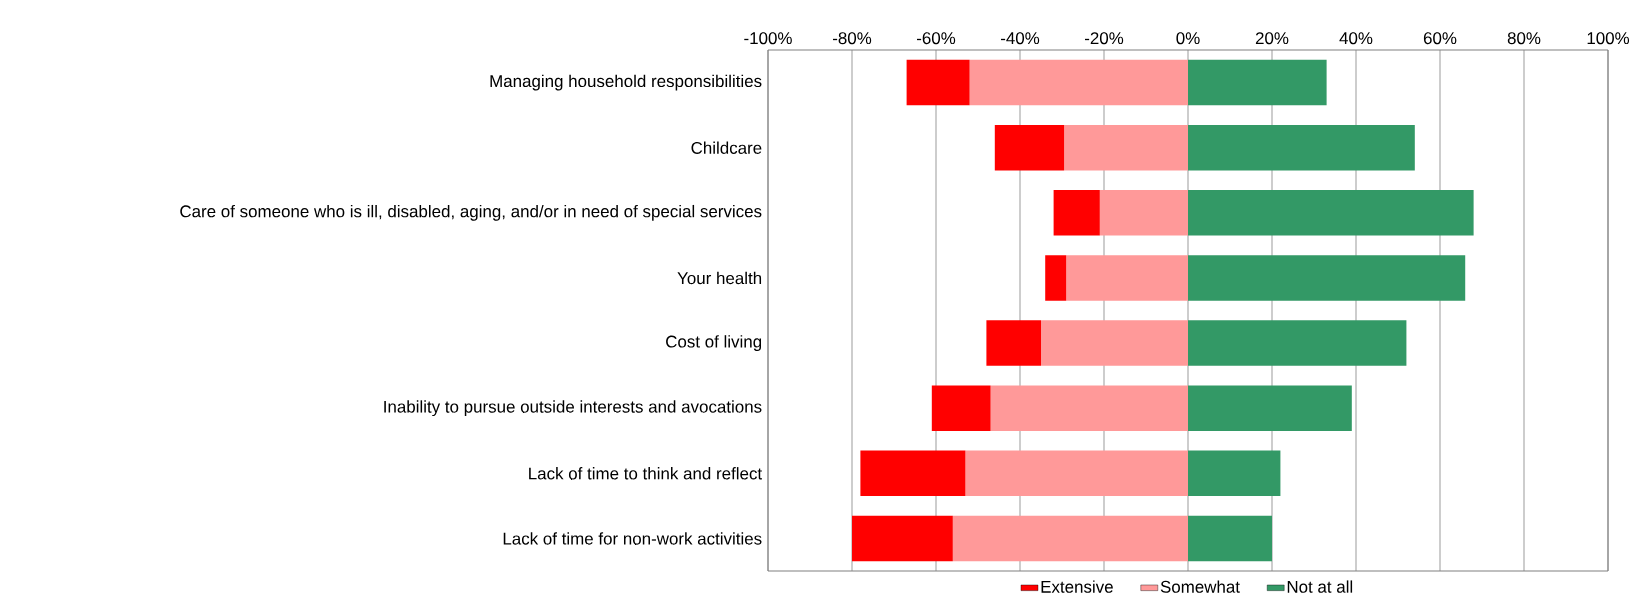 This screenshot has height=614, width=1648. What do you see at coordinates (719, 278) in the screenshot?
I see `y-tick-label: Your health` at bounding box center [719, 278].